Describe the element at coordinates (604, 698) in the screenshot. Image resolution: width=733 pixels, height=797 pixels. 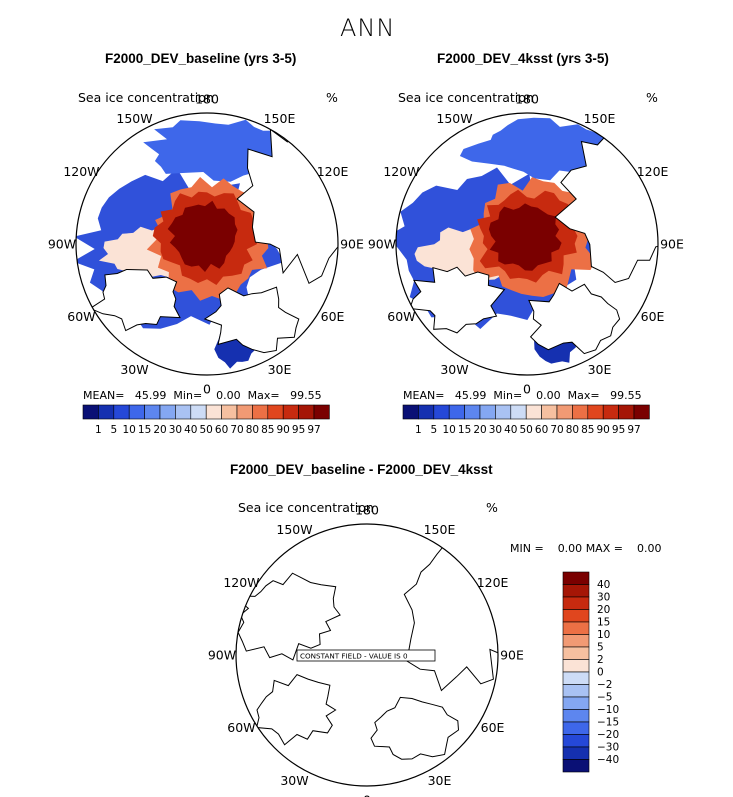
I see `panel-3-colorbar-tick: −5` at that location.